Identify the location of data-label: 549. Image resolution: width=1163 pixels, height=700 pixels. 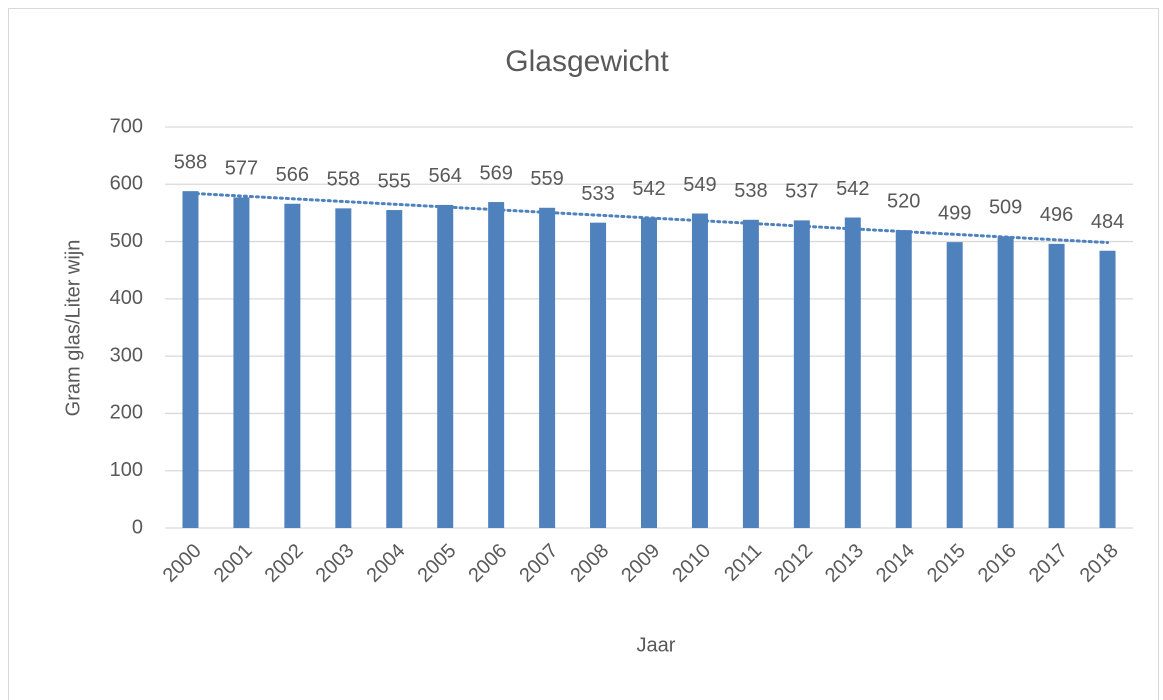
(699, 185).